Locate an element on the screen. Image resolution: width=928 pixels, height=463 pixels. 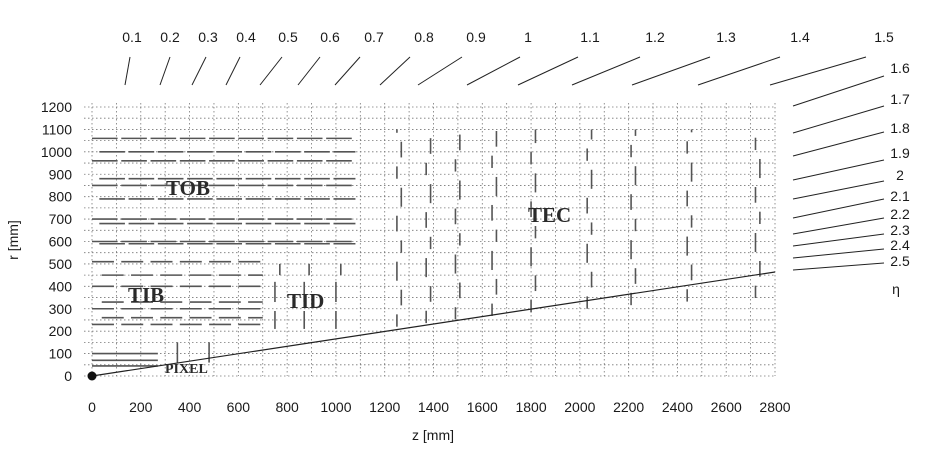
x-tick-label: 1600 is located at coordinates (482, 407).